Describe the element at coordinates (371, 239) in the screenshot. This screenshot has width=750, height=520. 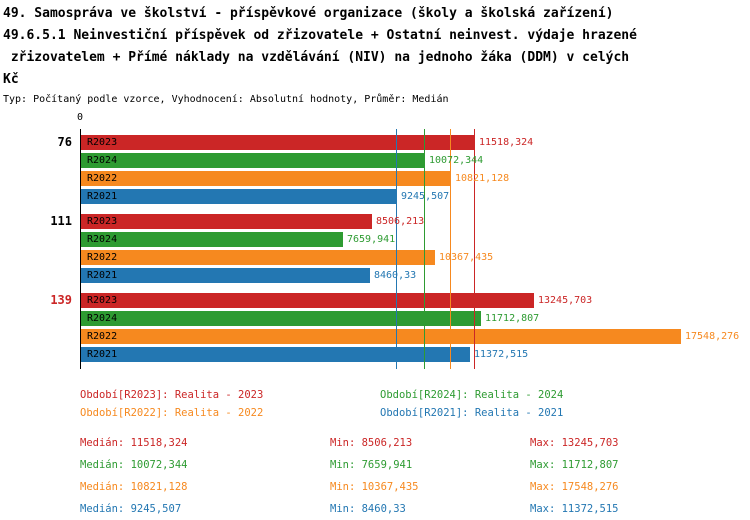
I see `bar-value-label: 7659,941` at that location.